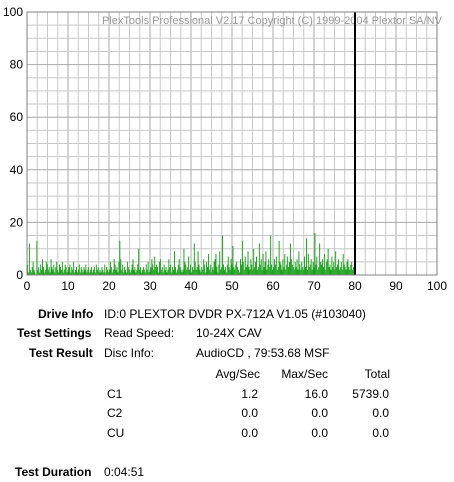 This screenshot has width=454, height=482. Describe the element at coordinates (355, 286) in the screenshot. I see `x-tick-label: 80` at that location.